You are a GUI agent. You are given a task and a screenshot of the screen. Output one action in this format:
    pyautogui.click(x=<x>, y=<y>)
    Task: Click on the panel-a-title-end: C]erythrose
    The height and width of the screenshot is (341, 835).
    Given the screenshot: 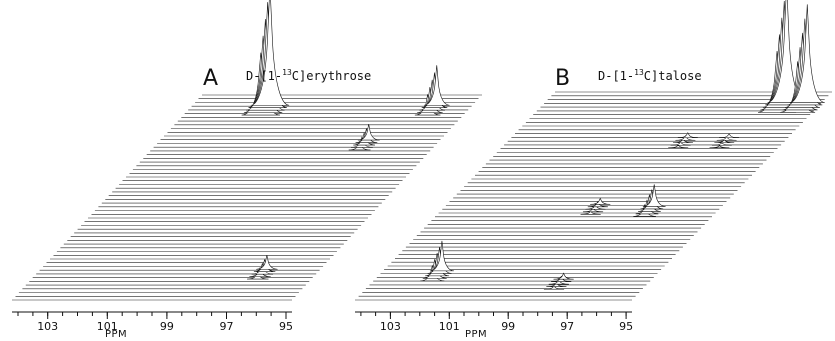 What is the action you would take?
    pyautogui.click(x=331, y=76)
    